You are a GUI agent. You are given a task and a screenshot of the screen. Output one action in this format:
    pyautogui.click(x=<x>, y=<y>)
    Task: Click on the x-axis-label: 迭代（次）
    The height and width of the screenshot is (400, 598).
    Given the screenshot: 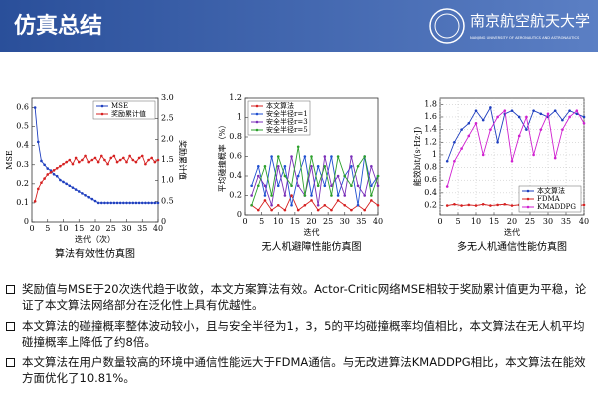 What is the action you would take?
    pyautogui.click(x=95, y=239)
    